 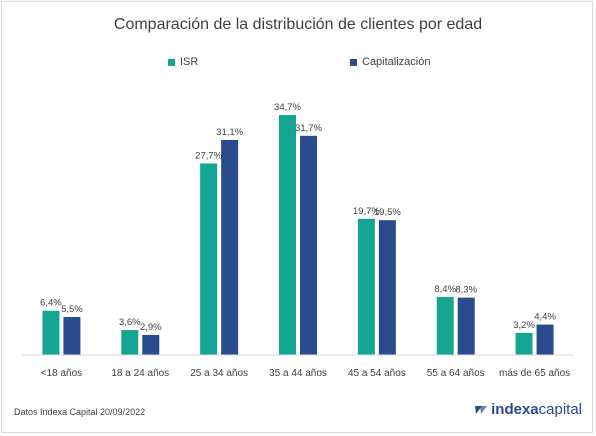 I want to click on data-label-capitalizacion-0: 5,5%, so click(x=72, y=309).